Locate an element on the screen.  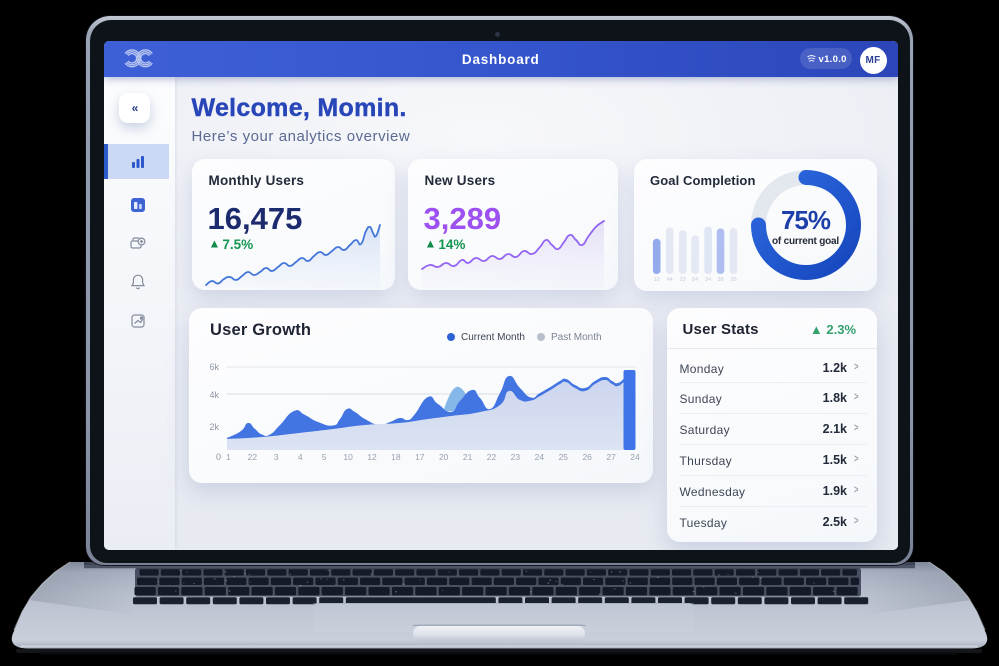
svg-text: 21 is located at coordinates (468, 457).